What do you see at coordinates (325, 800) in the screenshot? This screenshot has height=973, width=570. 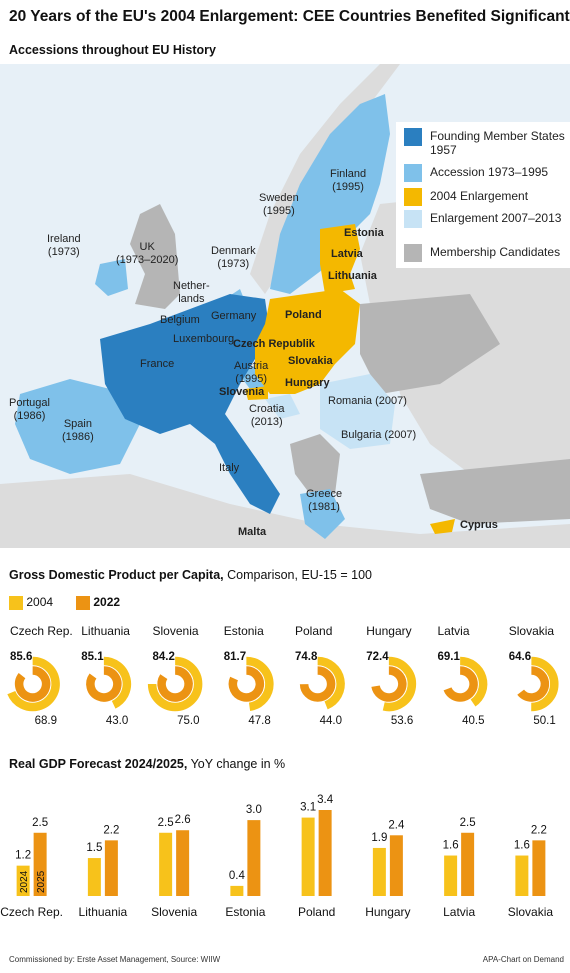 I see `forecast-value-2025: 3.4` at bounding box center [325, 800].